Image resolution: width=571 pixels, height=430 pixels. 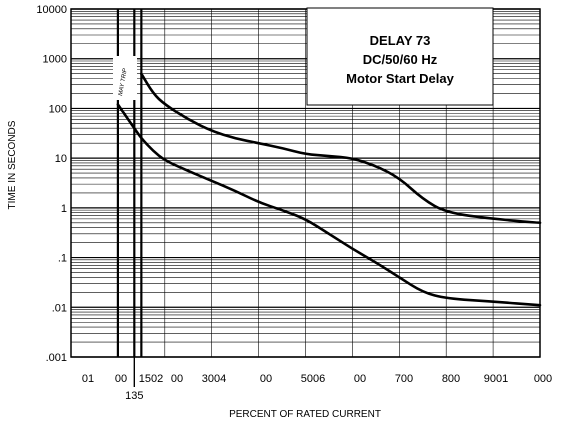 What do you see at coordinates (51, 10) in the screenshot?
I see `y-tick-label: 10000` at bounding box center [51, 10].